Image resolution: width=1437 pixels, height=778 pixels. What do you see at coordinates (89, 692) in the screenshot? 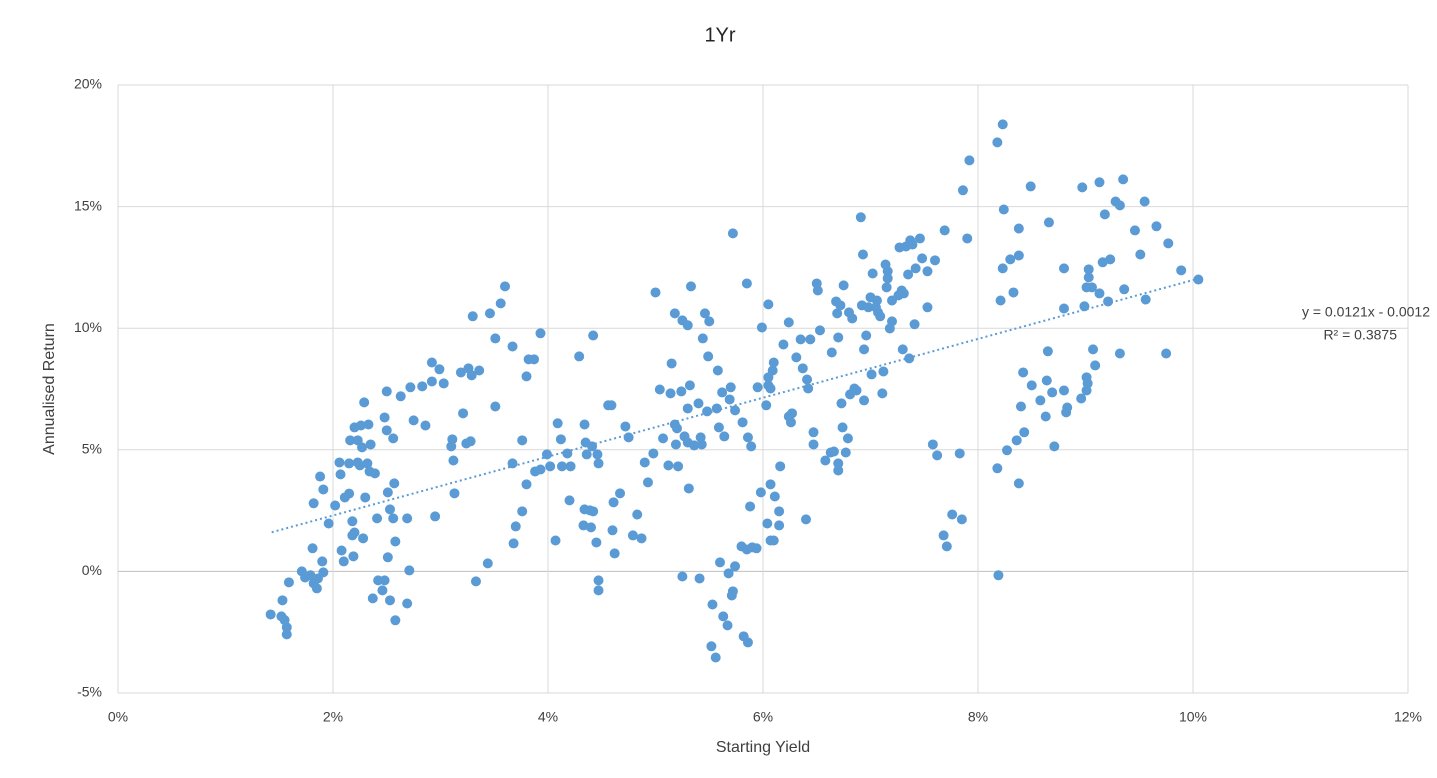
I see `y-tick-label: -5%` at bounding box center [89, 692].